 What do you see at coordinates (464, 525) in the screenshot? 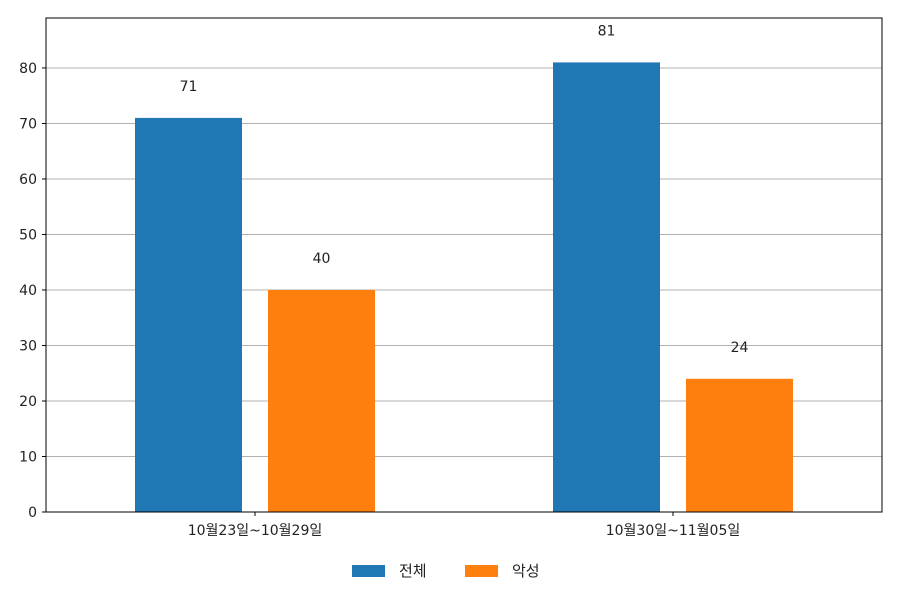
I see `x-axis-ticks: 10월23일~10월29일 10월30일~11월05일` at bounding box center [464, 525].